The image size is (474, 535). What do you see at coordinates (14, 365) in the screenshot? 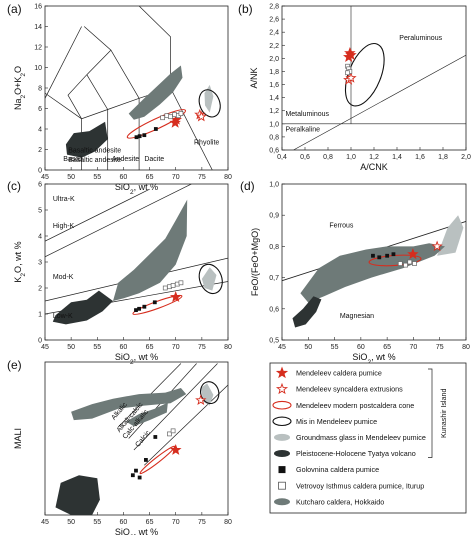
I see `panel-label: (e)` at bounding box center [14, 365].